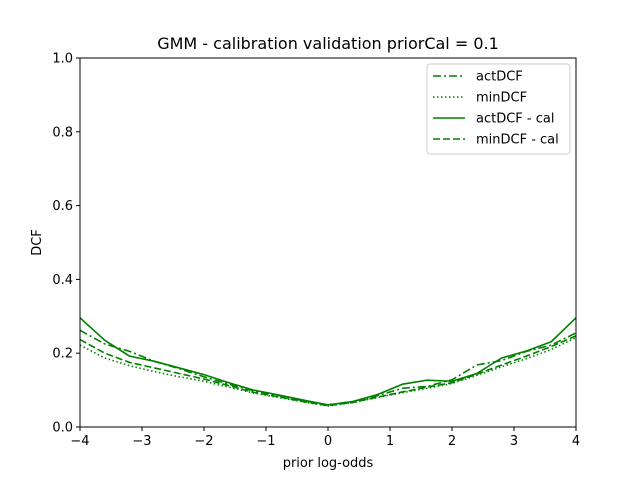 This screenshot has height=480, width=640. What do you see at coordinates (514, 441) in the screenshot?
I see `x-tick-label: 3` at bounding box center [514, 441].